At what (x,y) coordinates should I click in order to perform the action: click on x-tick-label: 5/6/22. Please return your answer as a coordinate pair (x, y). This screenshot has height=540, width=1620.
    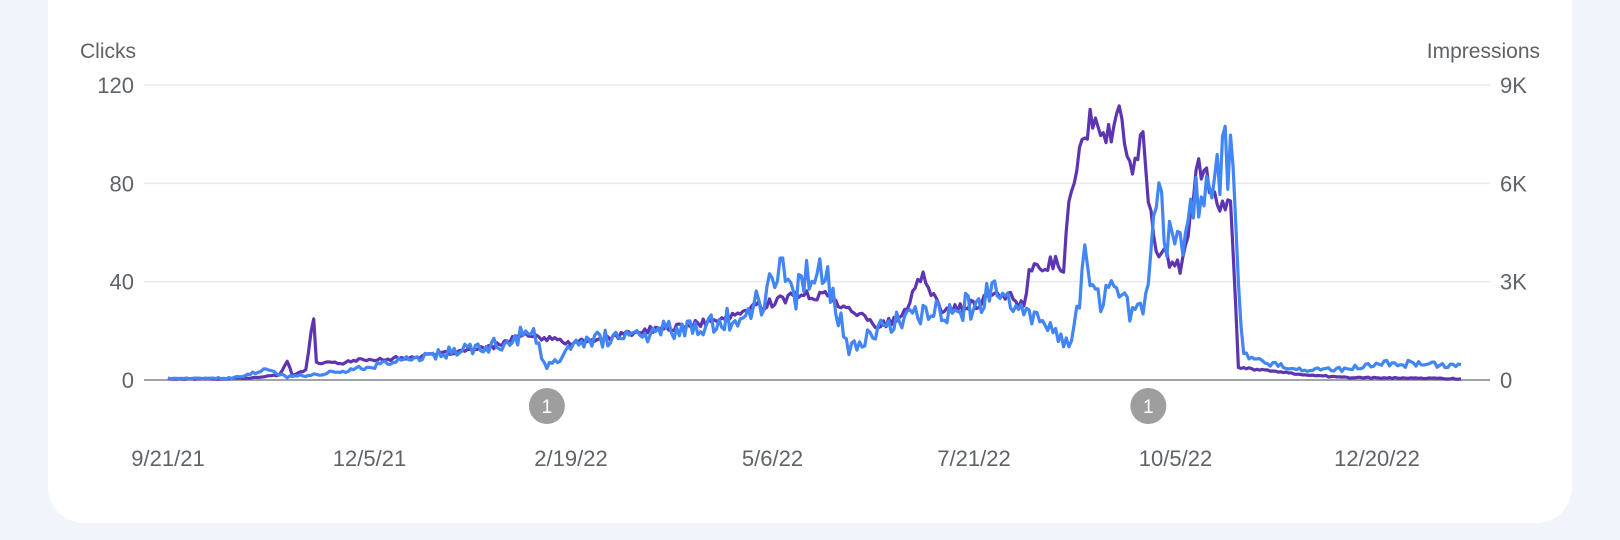
    Looking at the image, I should click on (772, 458).